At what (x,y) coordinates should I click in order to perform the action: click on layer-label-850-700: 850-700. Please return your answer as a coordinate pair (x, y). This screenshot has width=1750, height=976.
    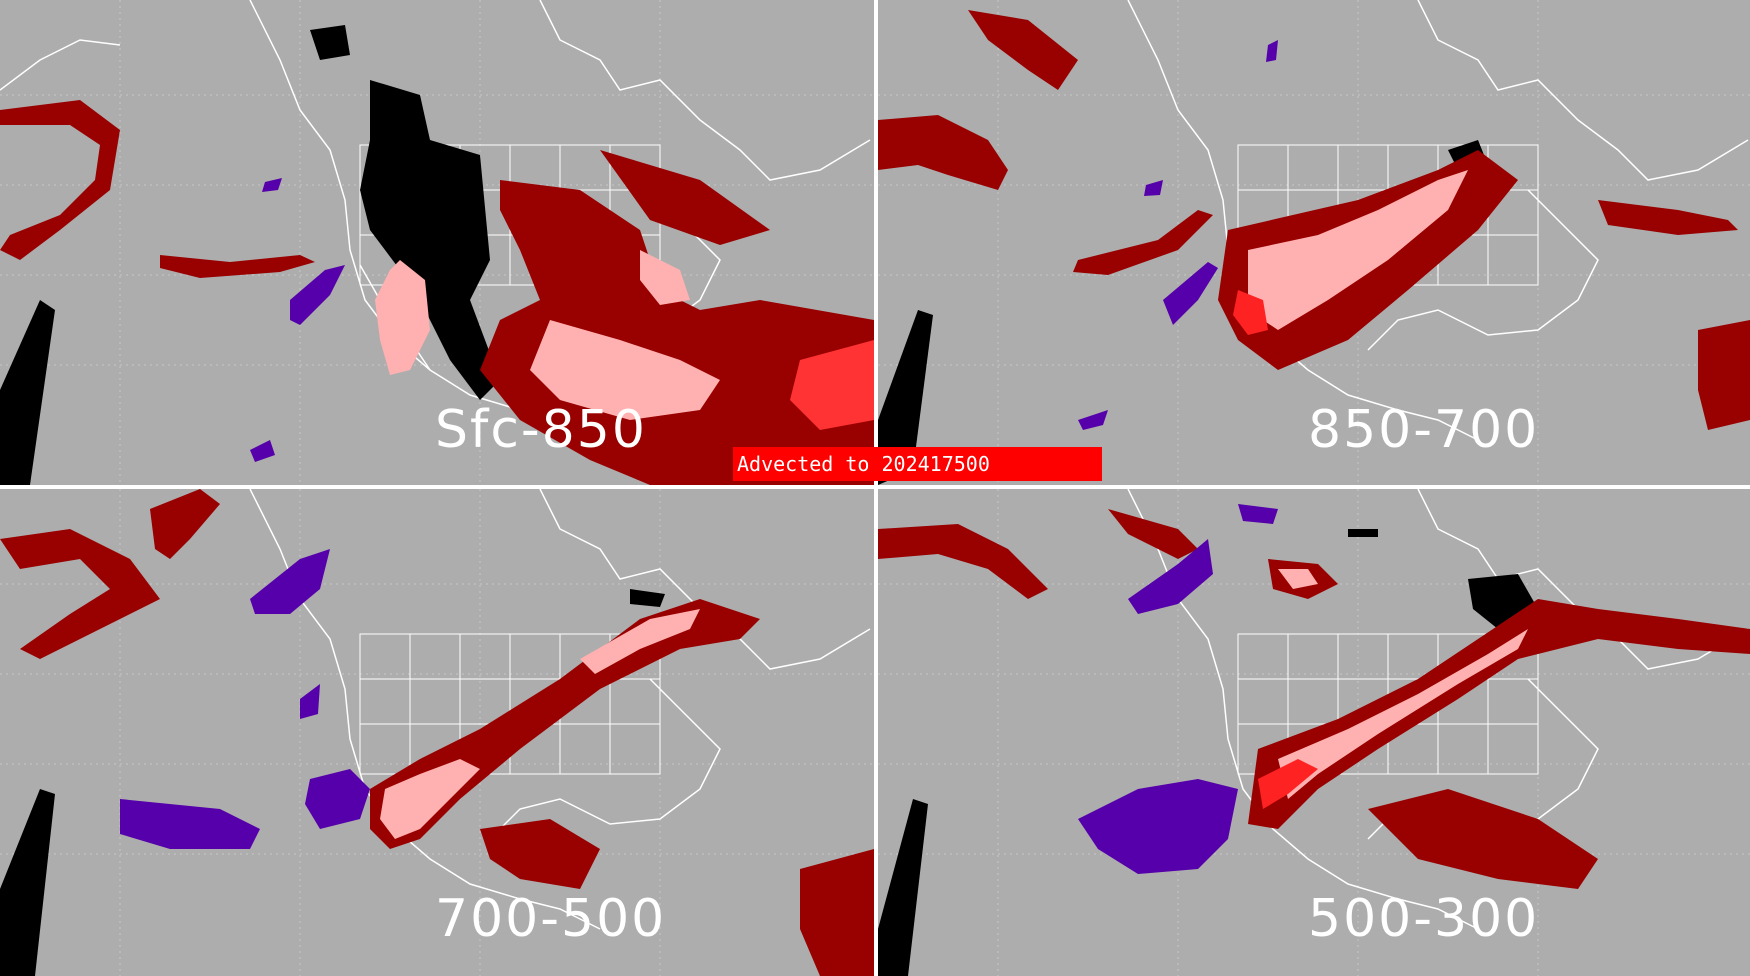
    Looking at the image, I should click on (1424, 430).